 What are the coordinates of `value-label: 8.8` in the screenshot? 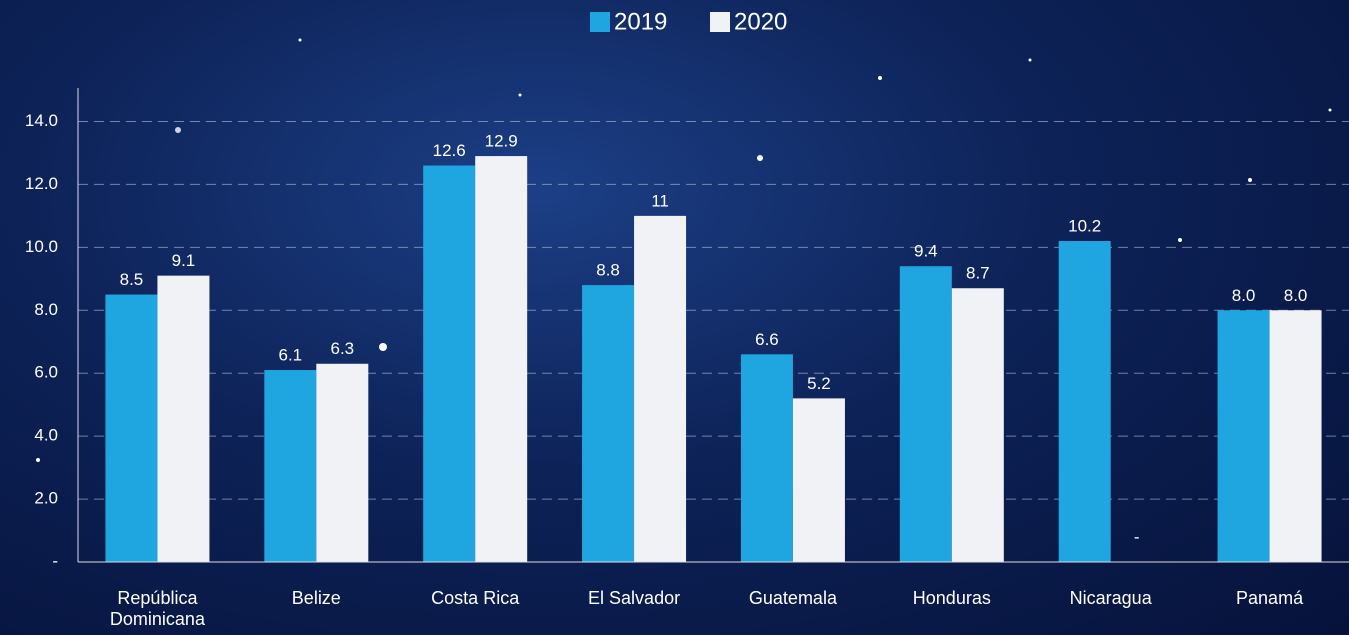 It's located at (608, 270).